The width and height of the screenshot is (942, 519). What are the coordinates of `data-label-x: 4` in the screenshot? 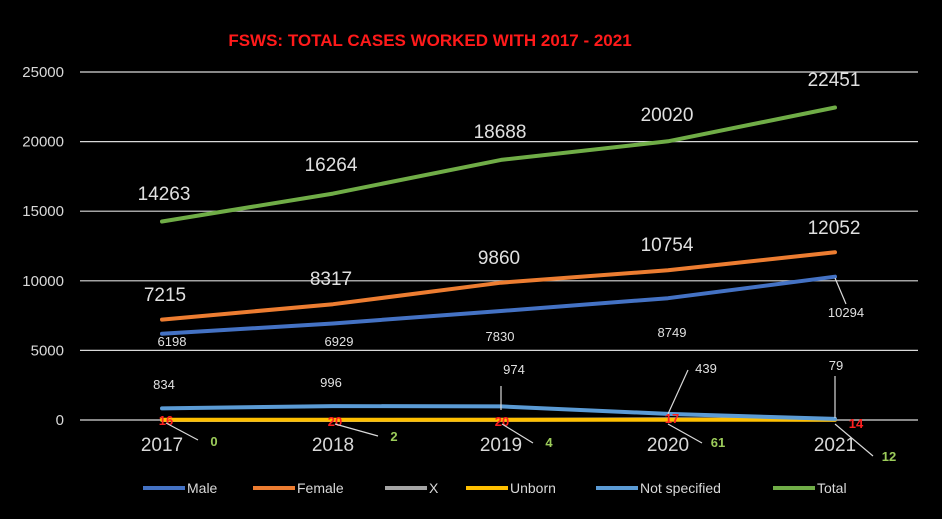 It's located at (549, 442).